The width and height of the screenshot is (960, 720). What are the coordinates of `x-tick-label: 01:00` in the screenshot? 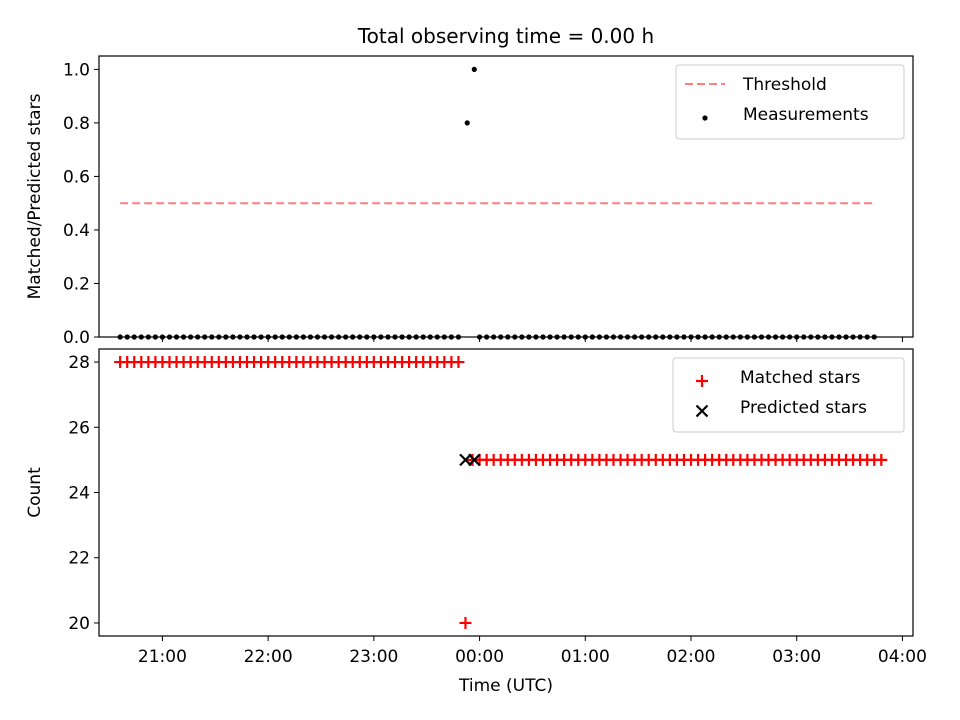 It's located at (585, 657).